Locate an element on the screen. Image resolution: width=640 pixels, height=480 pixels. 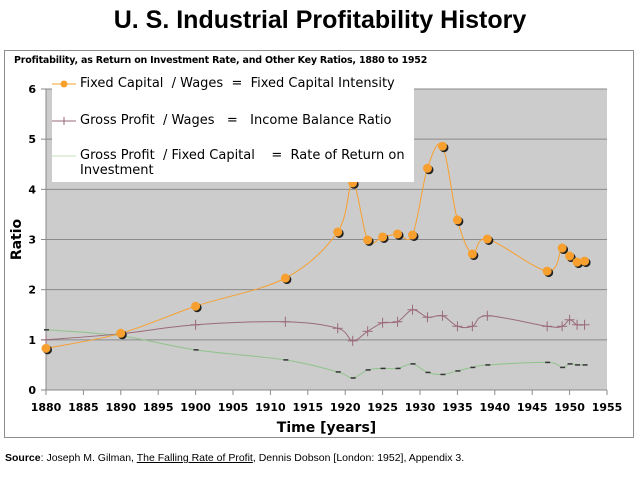
y-tick-label: 0 is located at coordinates (32, 390).